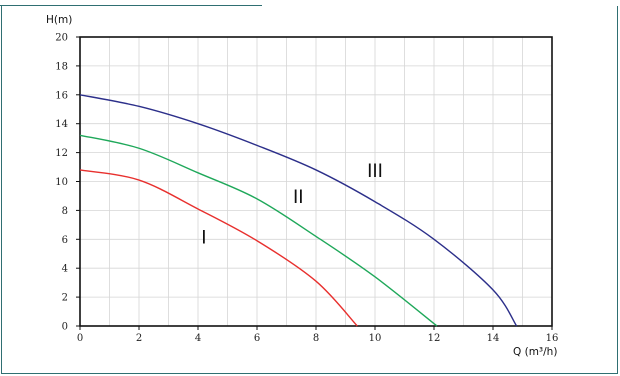 The height and width of the screenshot is (376, 620). I want to click on x-tick-label: 4, so click(198, 338).